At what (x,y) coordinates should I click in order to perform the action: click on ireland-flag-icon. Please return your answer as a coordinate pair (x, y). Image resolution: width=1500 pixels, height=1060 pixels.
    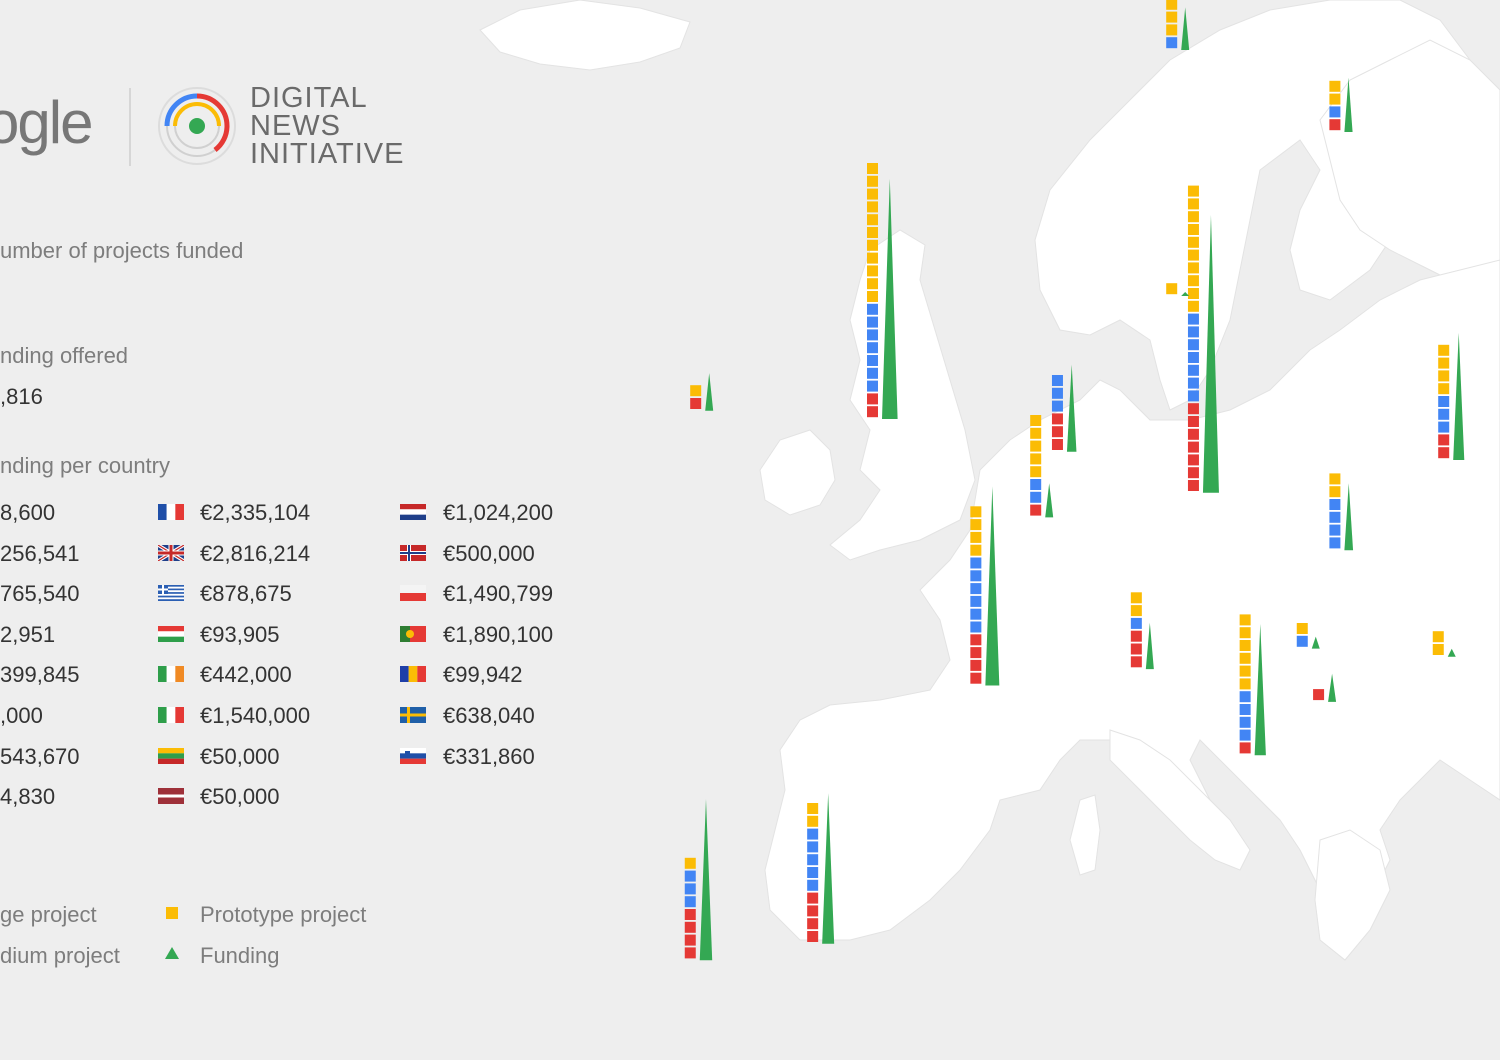
    Looking at the image, I should click on (171, 674).